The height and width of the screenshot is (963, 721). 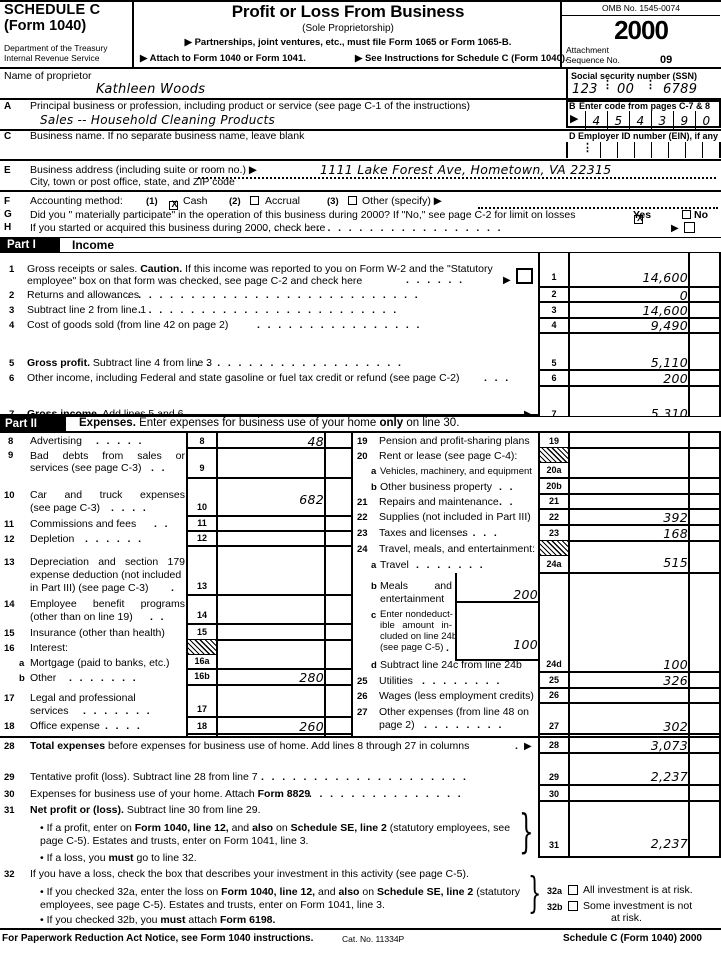 What do you see at coordinates (436, 487) in the screenshot?
I see `line-20b-label: Other business property` at bounding box center [436, 487].